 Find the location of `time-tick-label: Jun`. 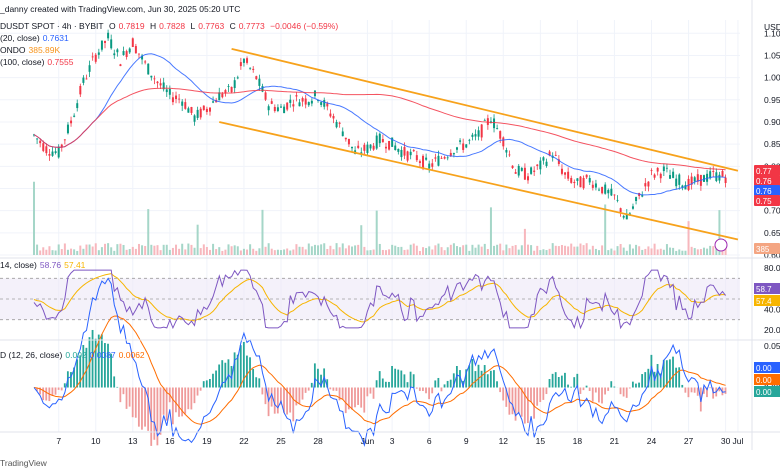

time-tick-label: Jun is located at coordinates (368, 441).